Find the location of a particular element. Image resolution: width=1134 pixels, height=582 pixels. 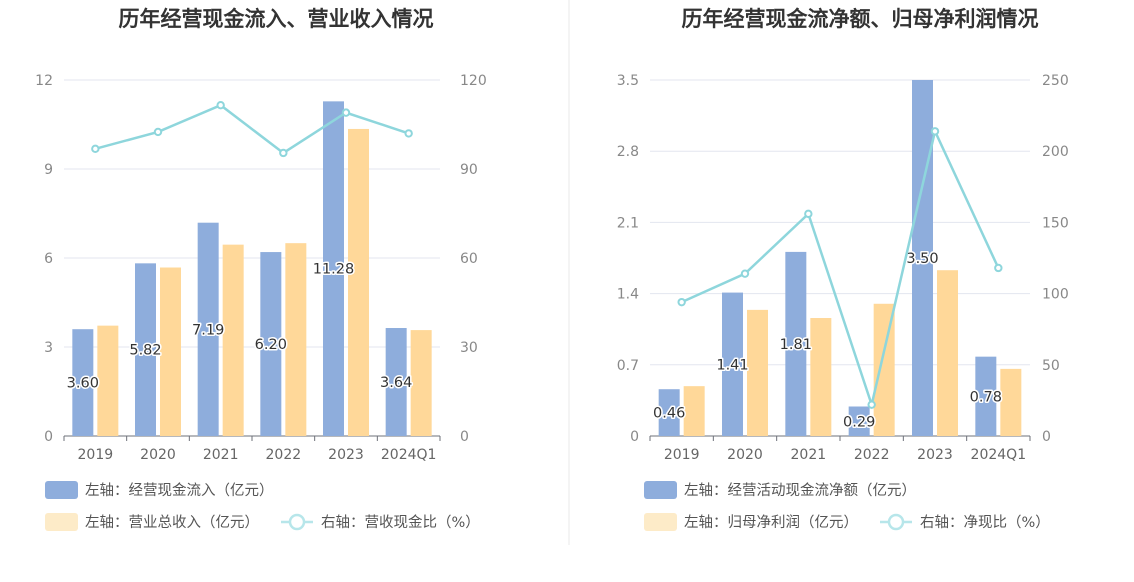

legend-label: 左轴：归母净利润（亿元） is located at coordinates (771, 522).